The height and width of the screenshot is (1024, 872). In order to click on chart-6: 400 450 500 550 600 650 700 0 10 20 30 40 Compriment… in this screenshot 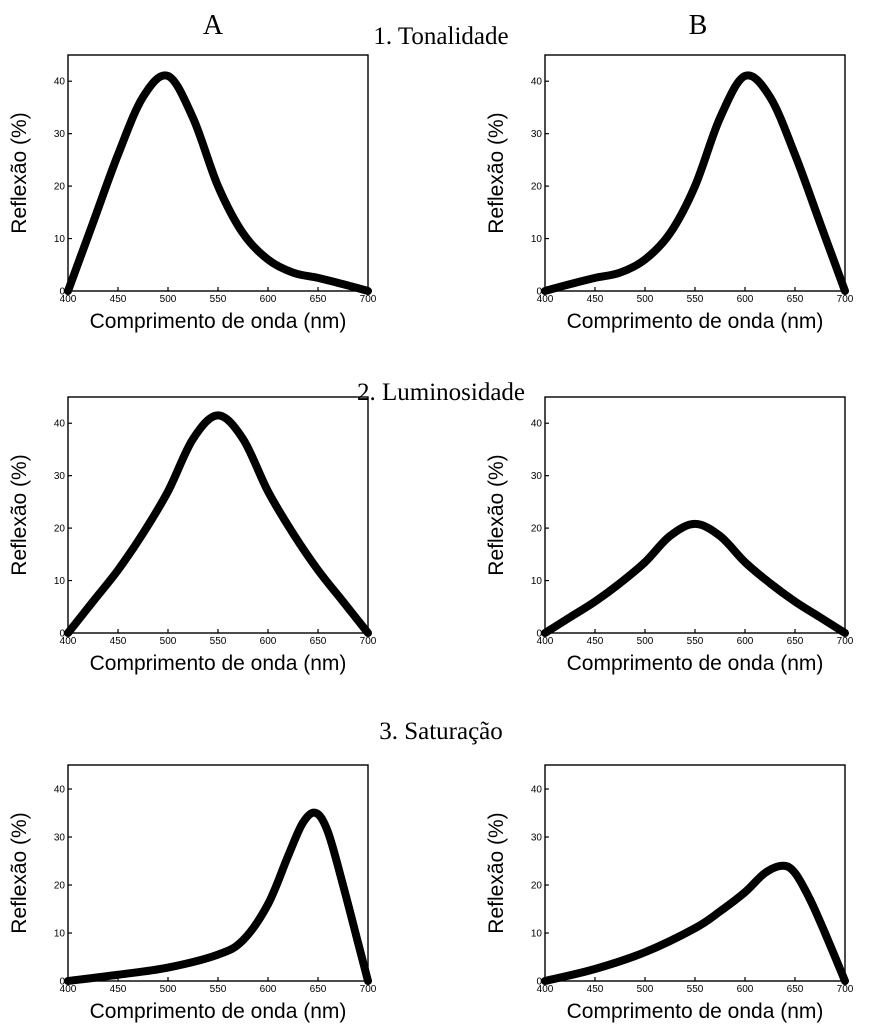, I will do `click(669, 893)`.